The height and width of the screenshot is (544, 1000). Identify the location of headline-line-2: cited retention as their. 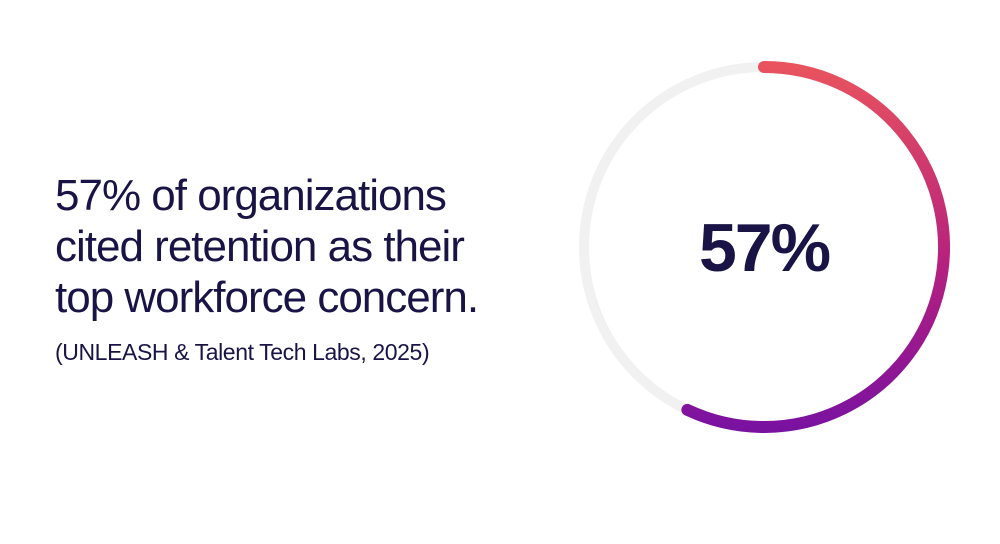
(260, 246).